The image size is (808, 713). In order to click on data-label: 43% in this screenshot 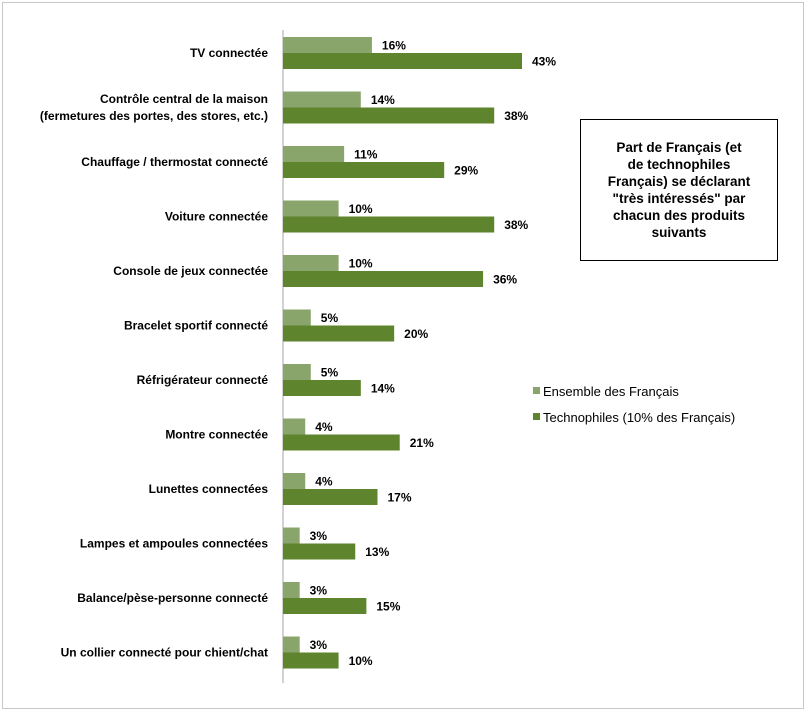, I will do `click(544, 62)`.